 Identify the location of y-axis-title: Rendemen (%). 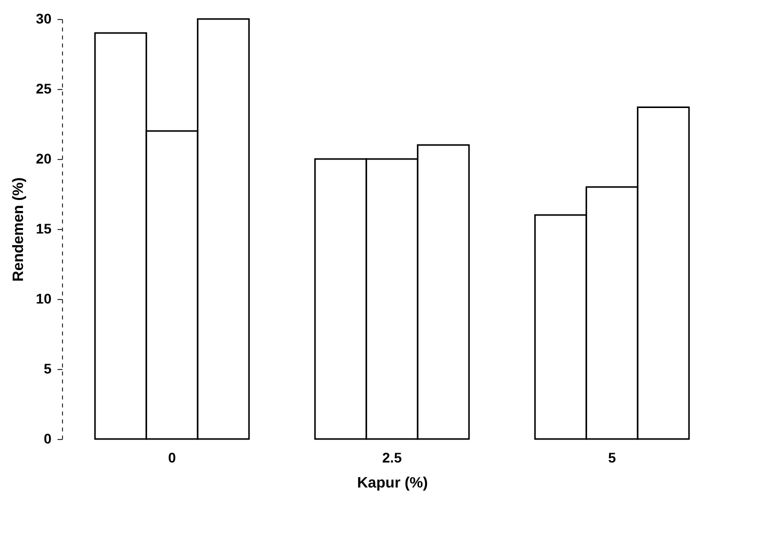
(18, 229).